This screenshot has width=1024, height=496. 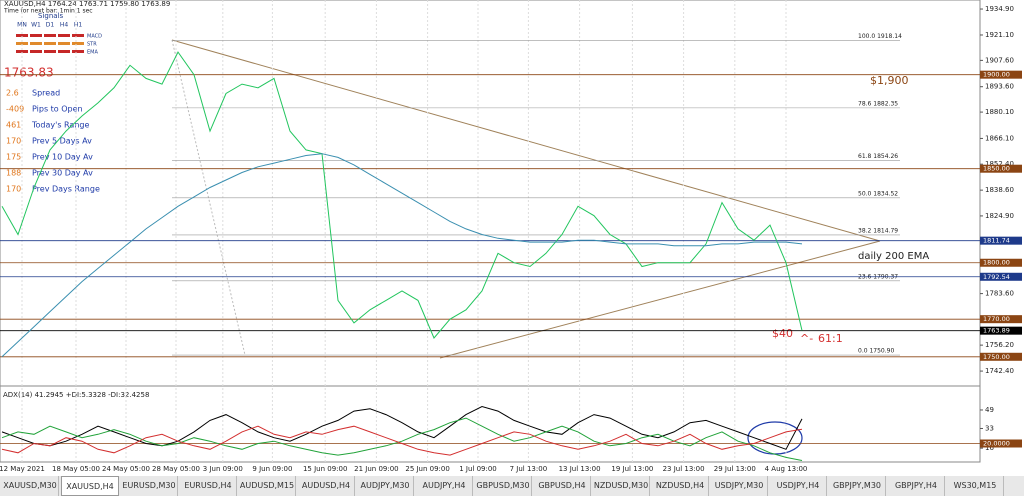 I want to click on tab: WS30,M15, so click(x=975, y=486).